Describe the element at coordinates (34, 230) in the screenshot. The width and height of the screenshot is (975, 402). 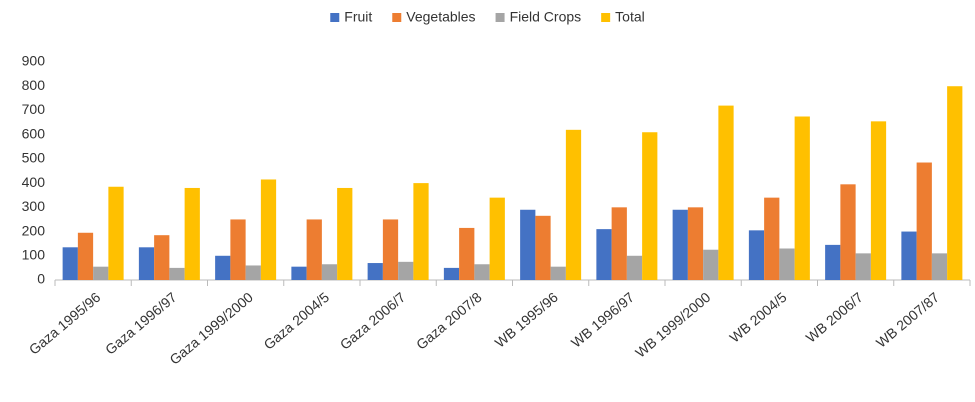
I see `y-tick-label: 200` at that location.